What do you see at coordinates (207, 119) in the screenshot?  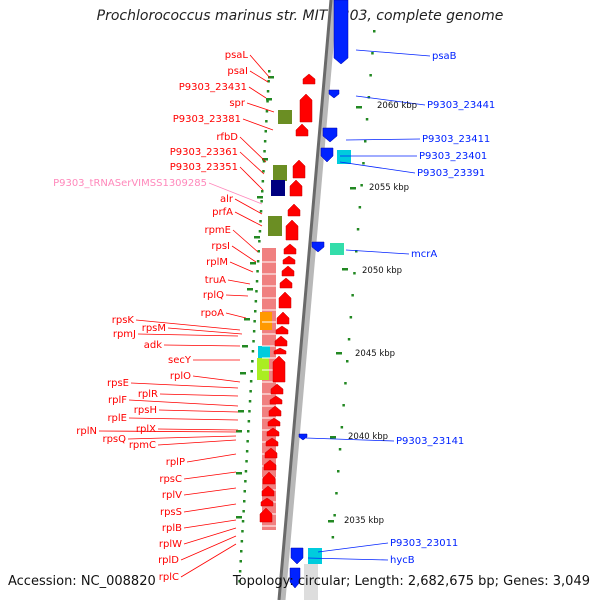 I see `gene-label-P9303_23381: P9303_23381` at bounding box center [207, 119].